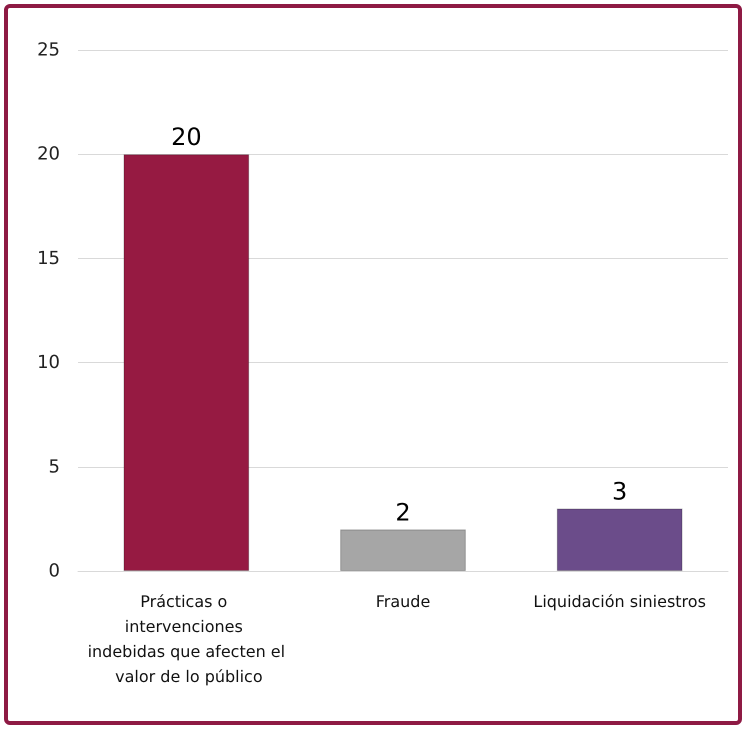 Image resolution: width=754 pixels, height=733 pixels. Describe the element at coordinates (403, 601) in the screenshot. I see `x-tick-label: Fraude` at that location.